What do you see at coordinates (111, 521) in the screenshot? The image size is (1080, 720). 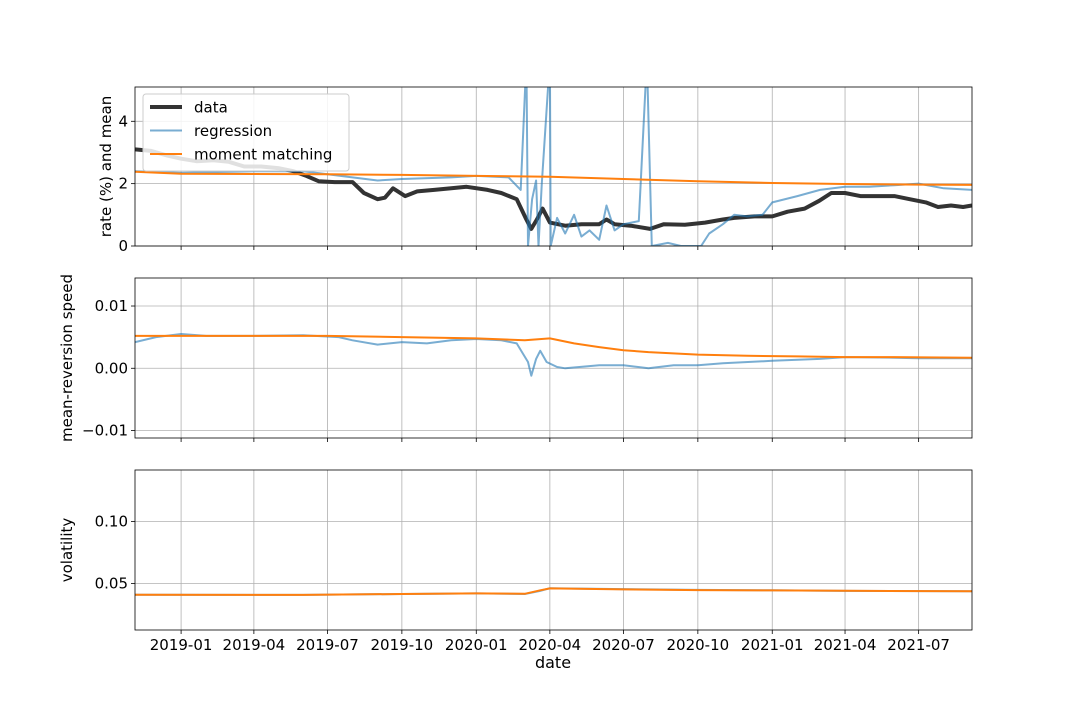 I see `y-tick-label: 0.10` at bounding box center [111, 521].